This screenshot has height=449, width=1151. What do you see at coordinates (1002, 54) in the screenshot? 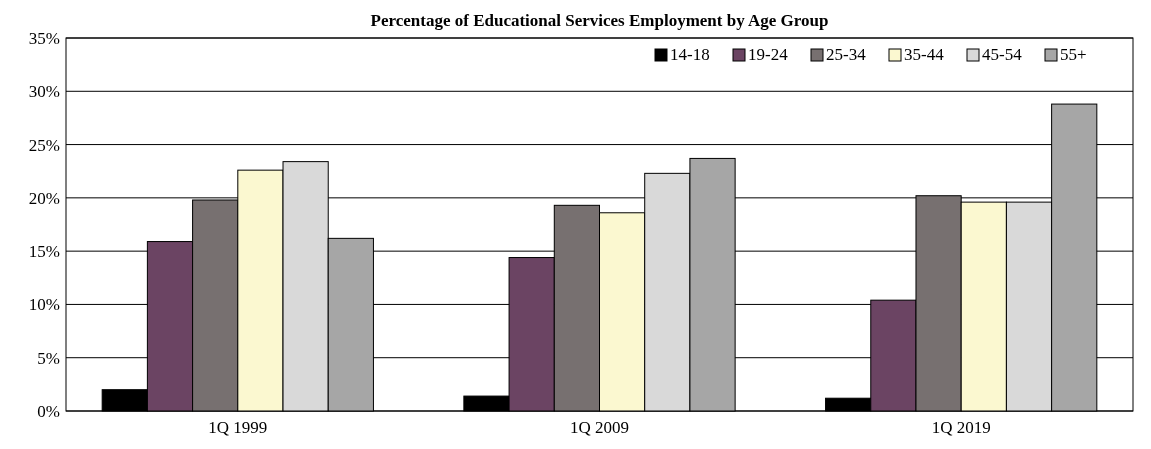
I see `legend-label: 45-54` at bounding box center [1002, 54].